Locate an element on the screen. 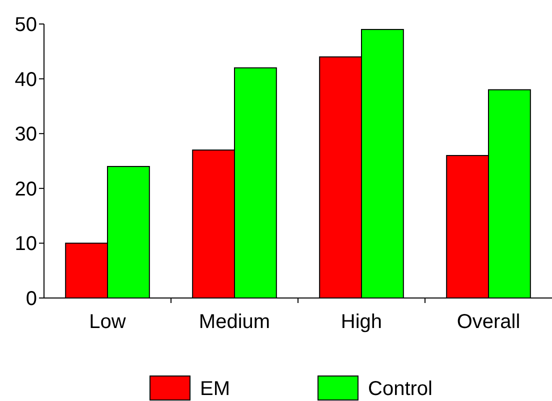  y-tick-label: 40 is located at coordinates (25, 79).